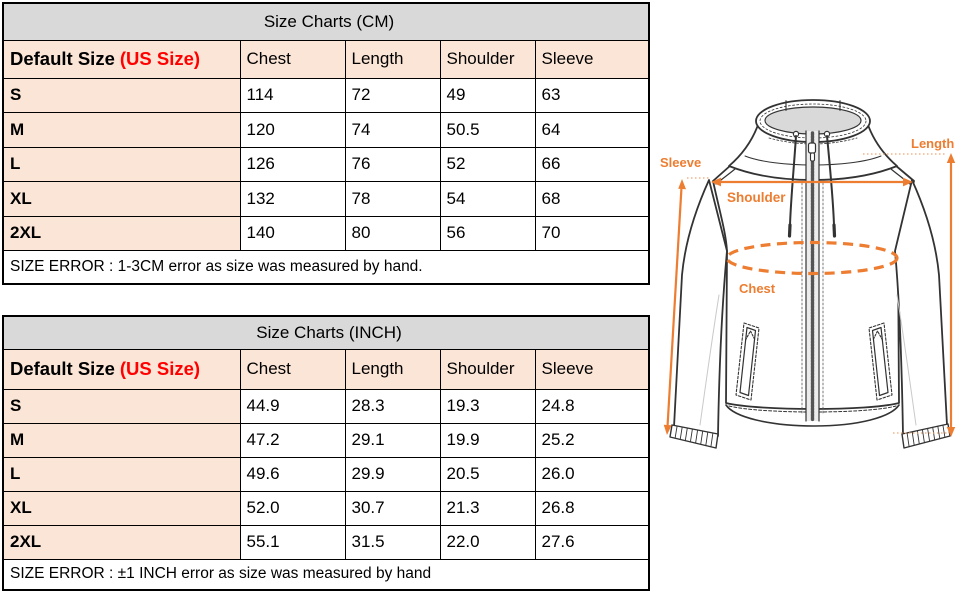  I want to click on table-cell: 26.0, so click(592, 474).